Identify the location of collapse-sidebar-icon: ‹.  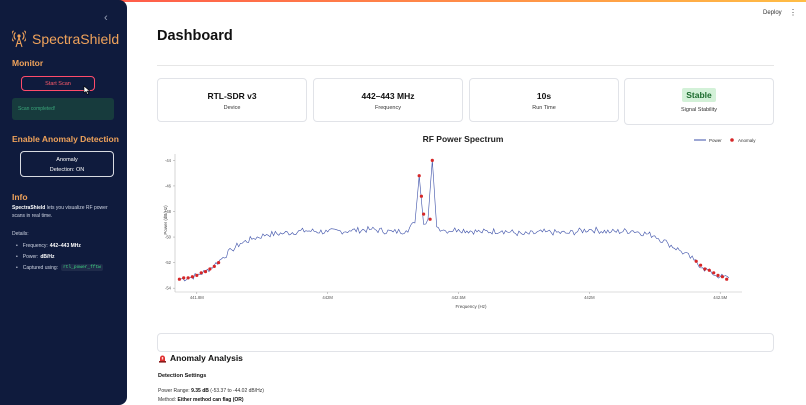
(106, 18).